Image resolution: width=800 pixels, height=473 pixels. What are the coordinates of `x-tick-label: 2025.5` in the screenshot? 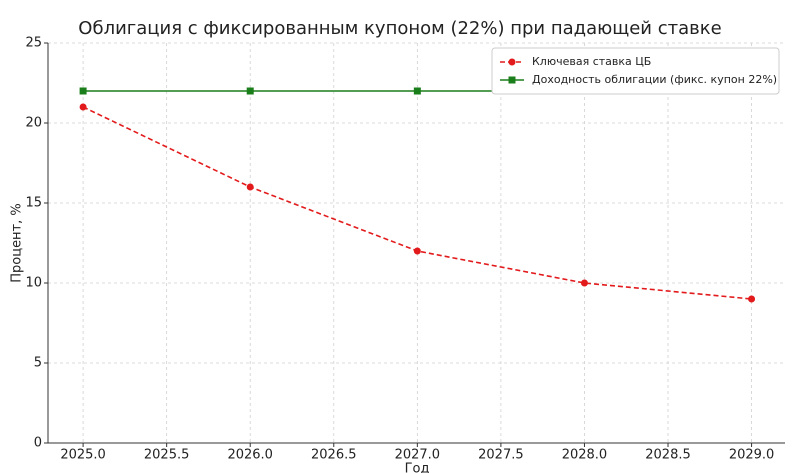 It's located at (167, 455).